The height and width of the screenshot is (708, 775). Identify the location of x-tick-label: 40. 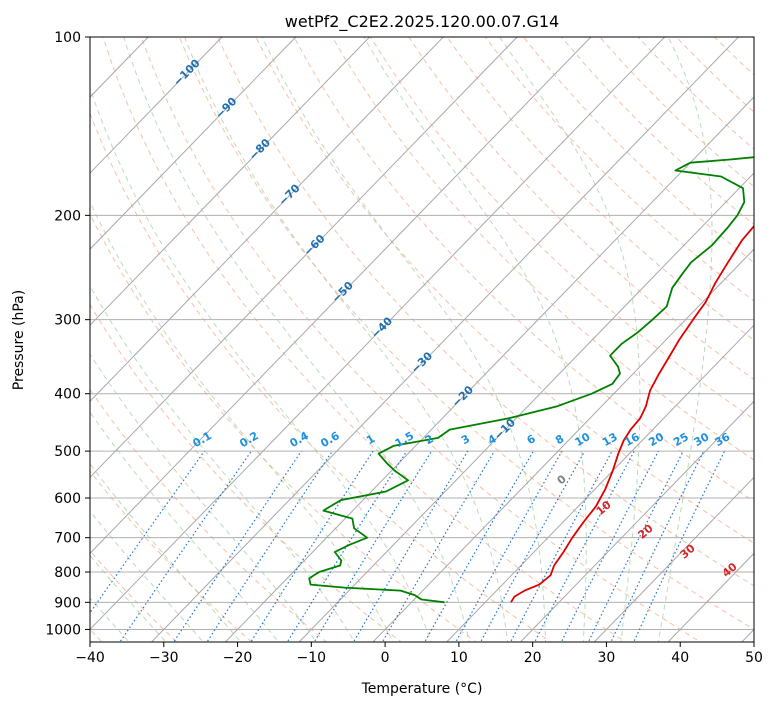
(680, 658).